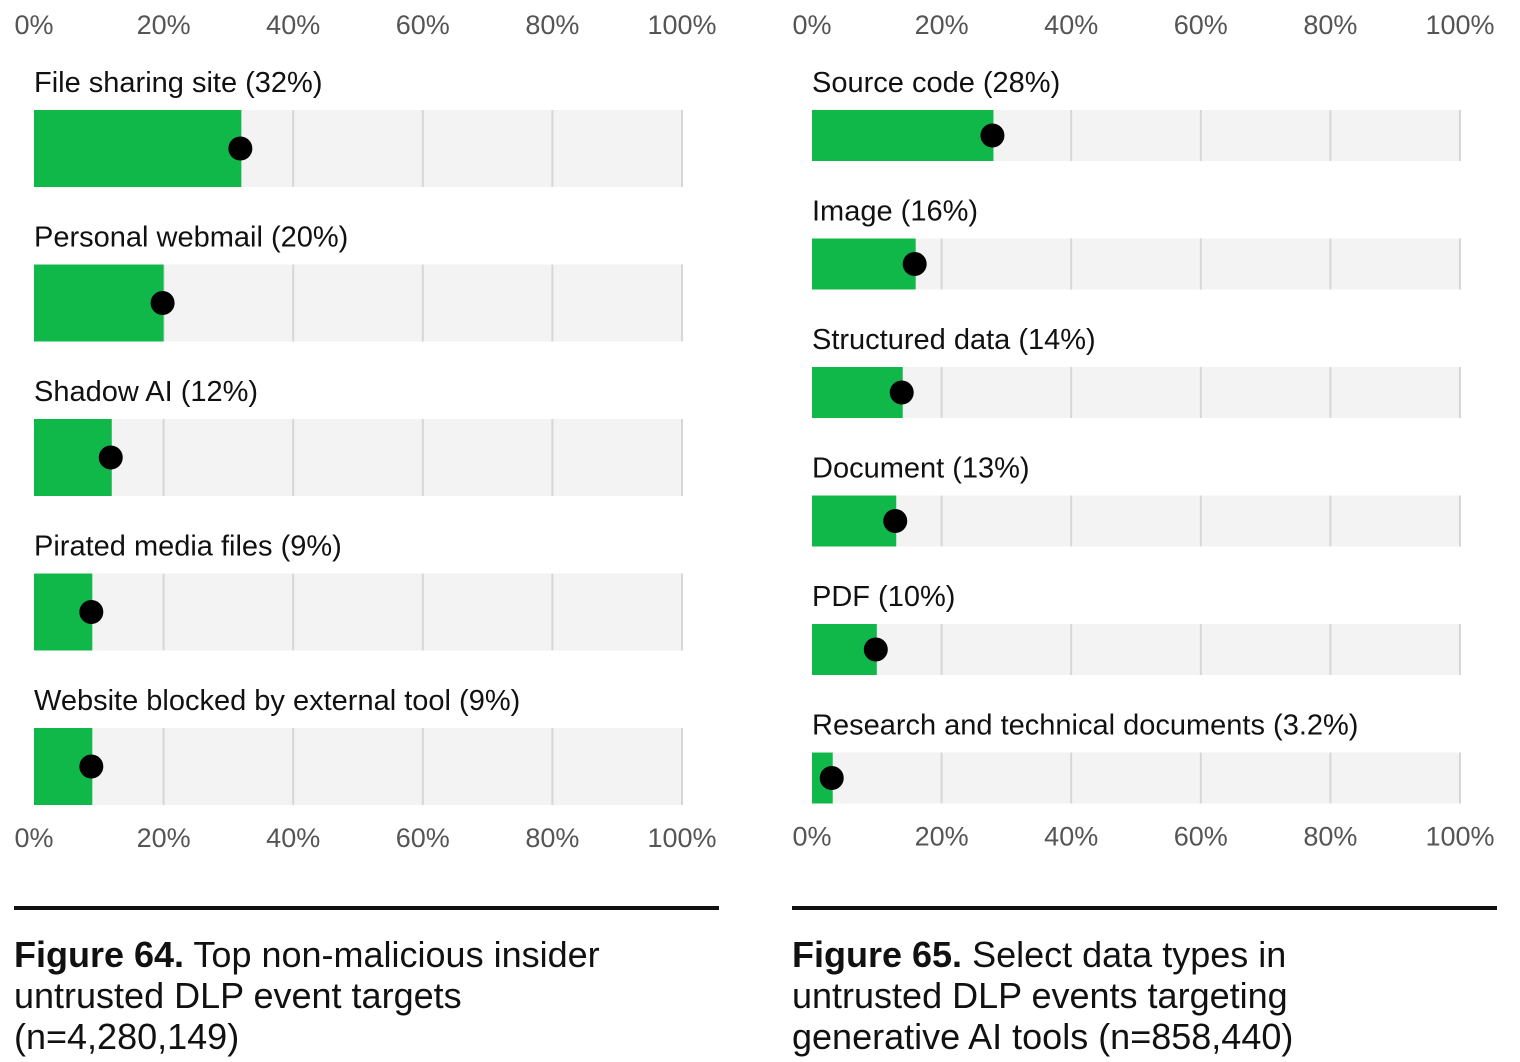  Describe the element at coordinates (127, 1036) in the screenshot. I see `caption-line-3: (n=4,280,149)` at that location.